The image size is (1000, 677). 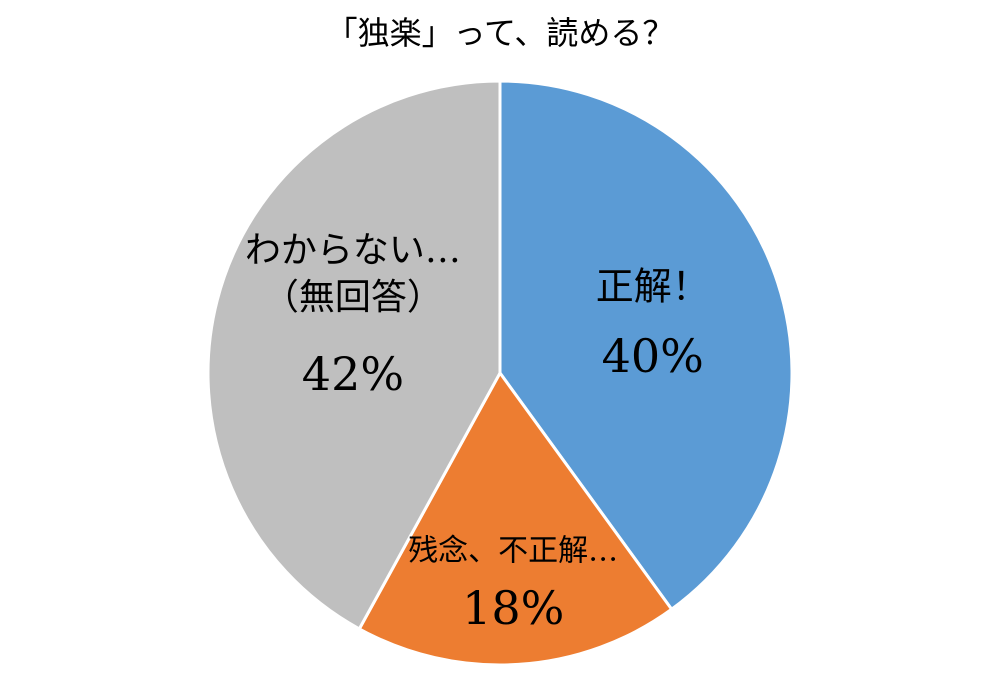 What do you see at coordinates (515, 518) in the screenshot?
I see `pie-slice` at bounding box center [515, 518].